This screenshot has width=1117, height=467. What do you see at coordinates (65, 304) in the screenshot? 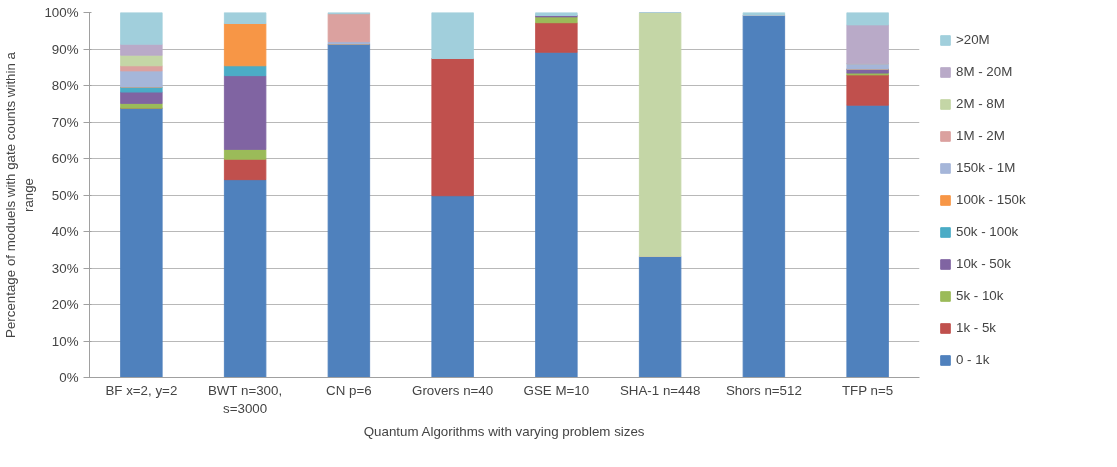
I see `y-tick-label: 20%` at bounding box center [65, 304].